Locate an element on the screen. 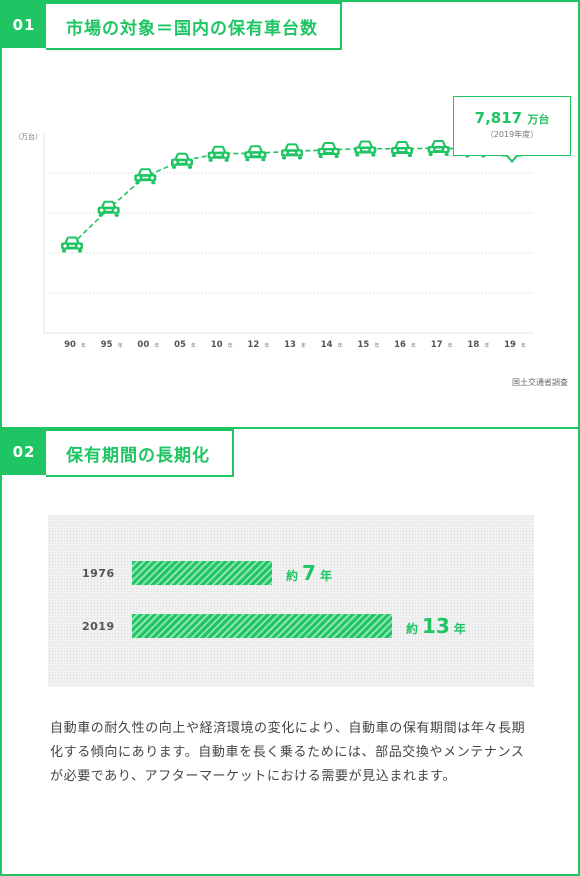 The width and height of the screenshot is (580, 876). x-tick-label: 16 is located at coordinates (400, 345).